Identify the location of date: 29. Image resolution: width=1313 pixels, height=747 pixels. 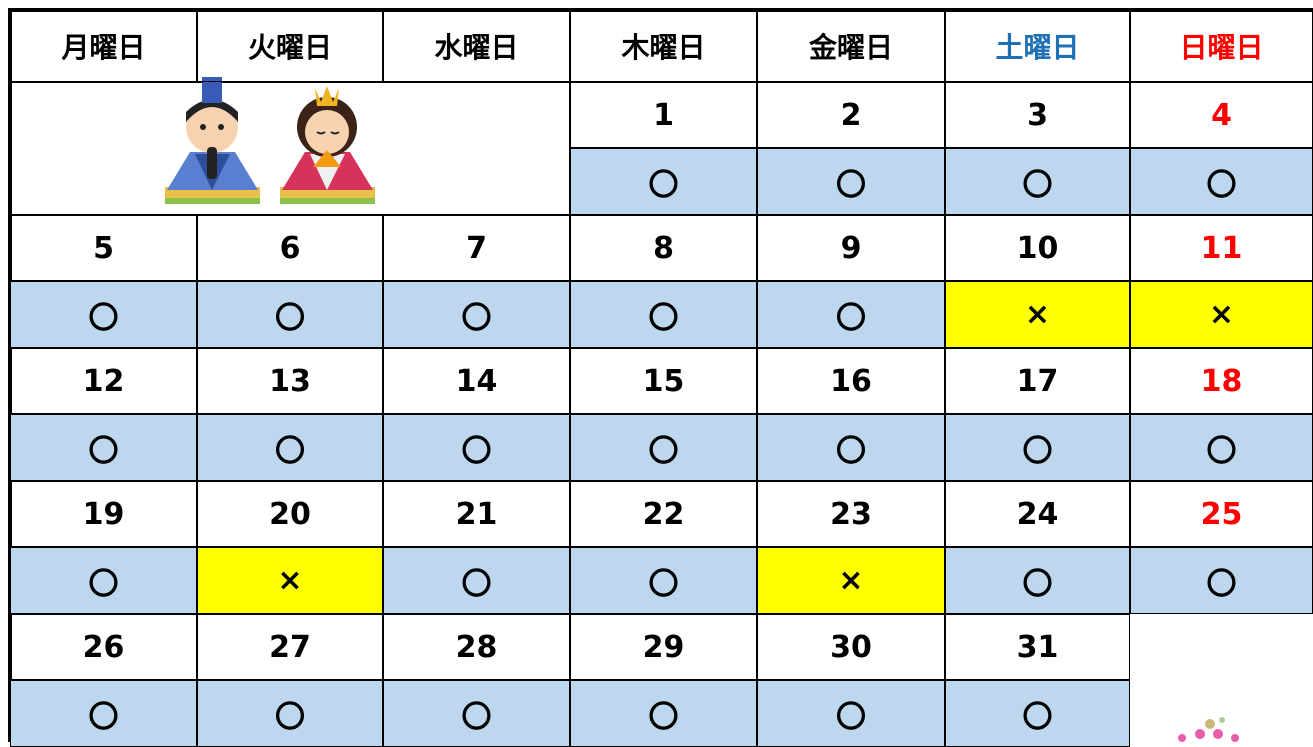
(663, 647).